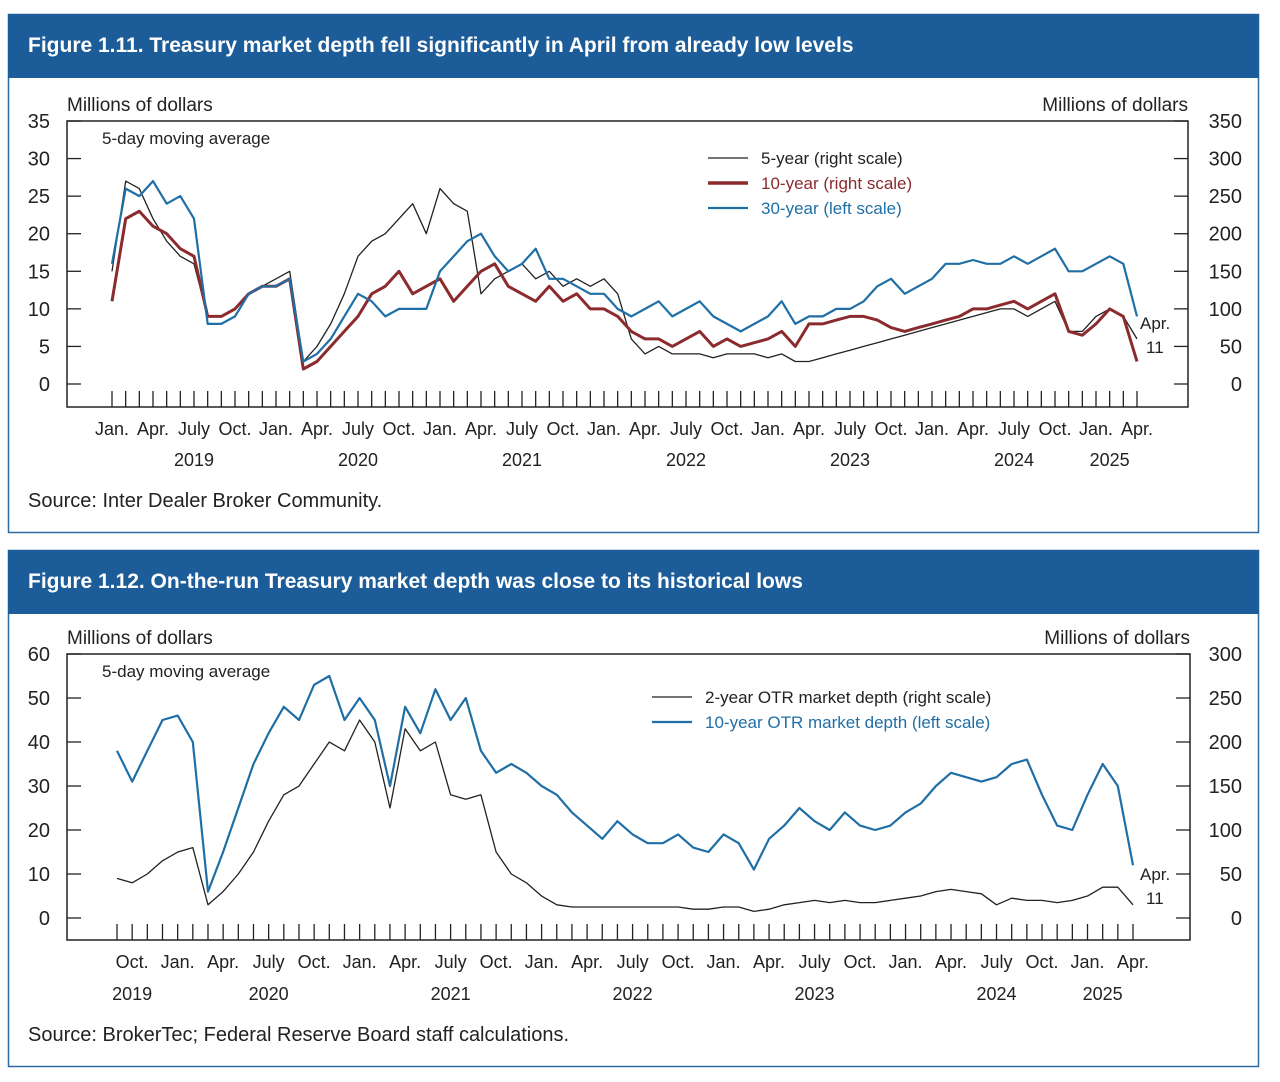  I want to click on y2-tick-label: 350, so click(1225, 122).